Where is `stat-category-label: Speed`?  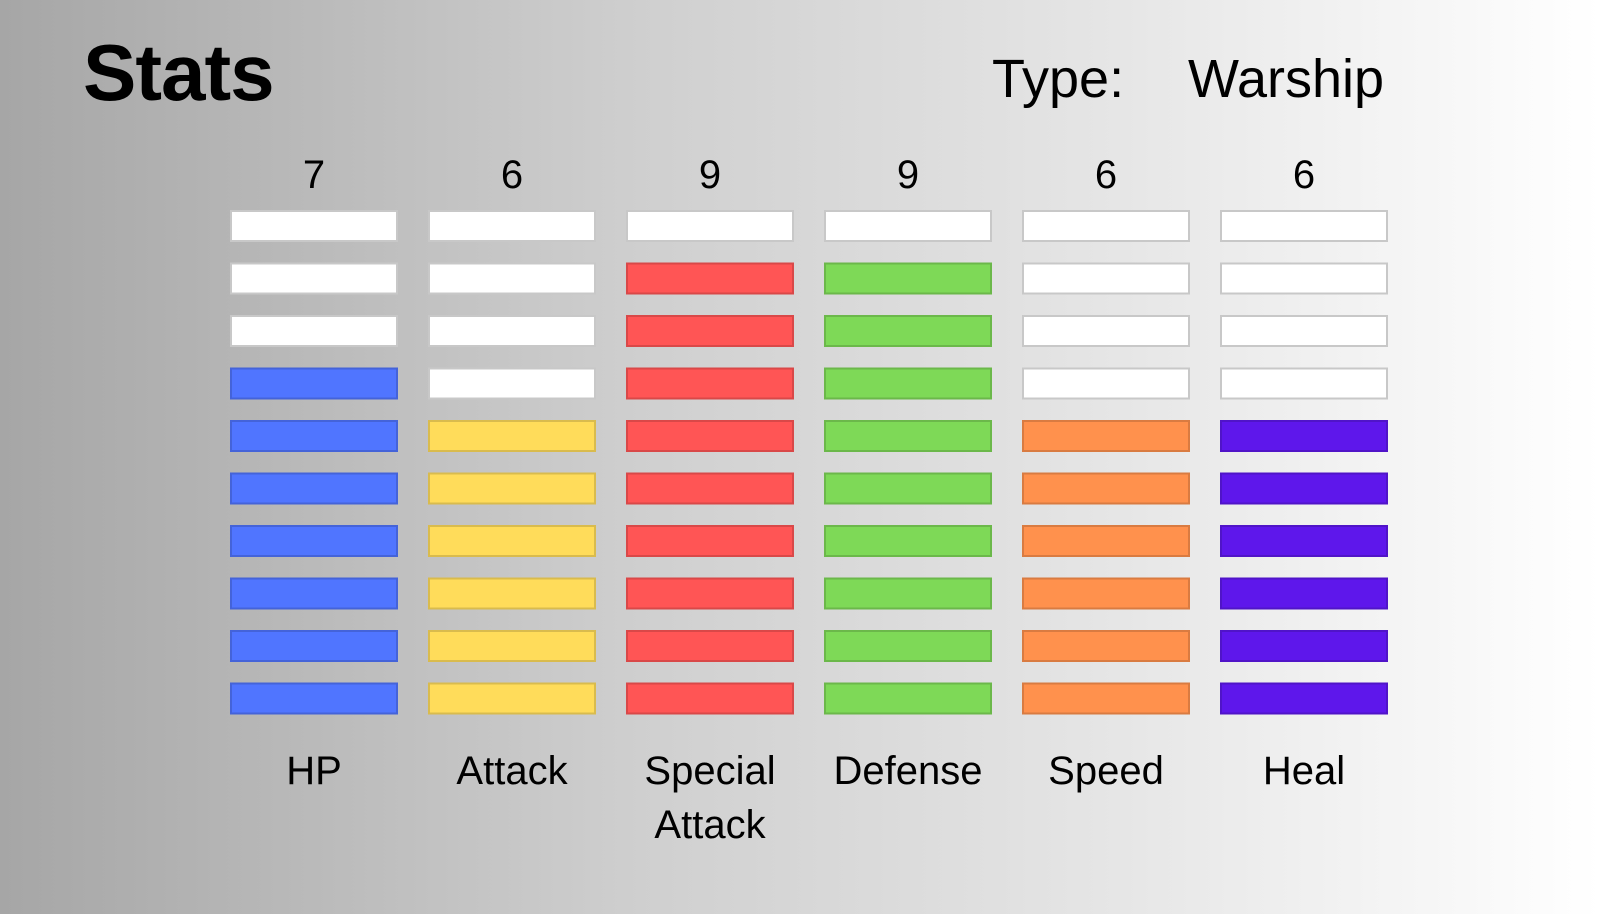 stat-category-label: Speed is located at coordinates (1106, 771).